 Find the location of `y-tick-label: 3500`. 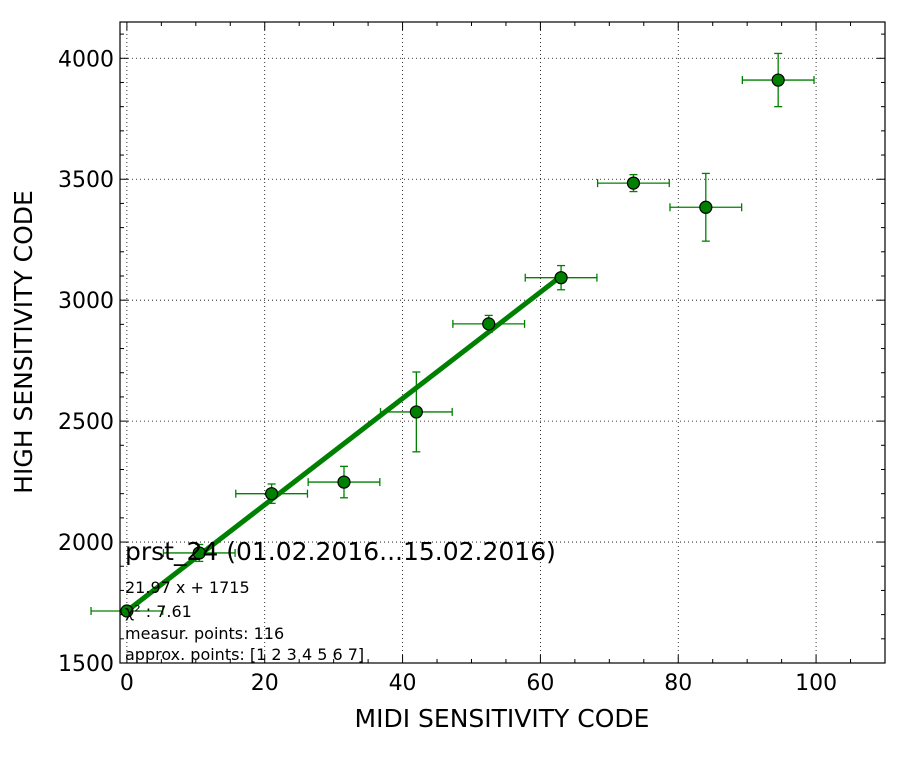

y-tick-label: 3500 is located at coordinates (86, 180).